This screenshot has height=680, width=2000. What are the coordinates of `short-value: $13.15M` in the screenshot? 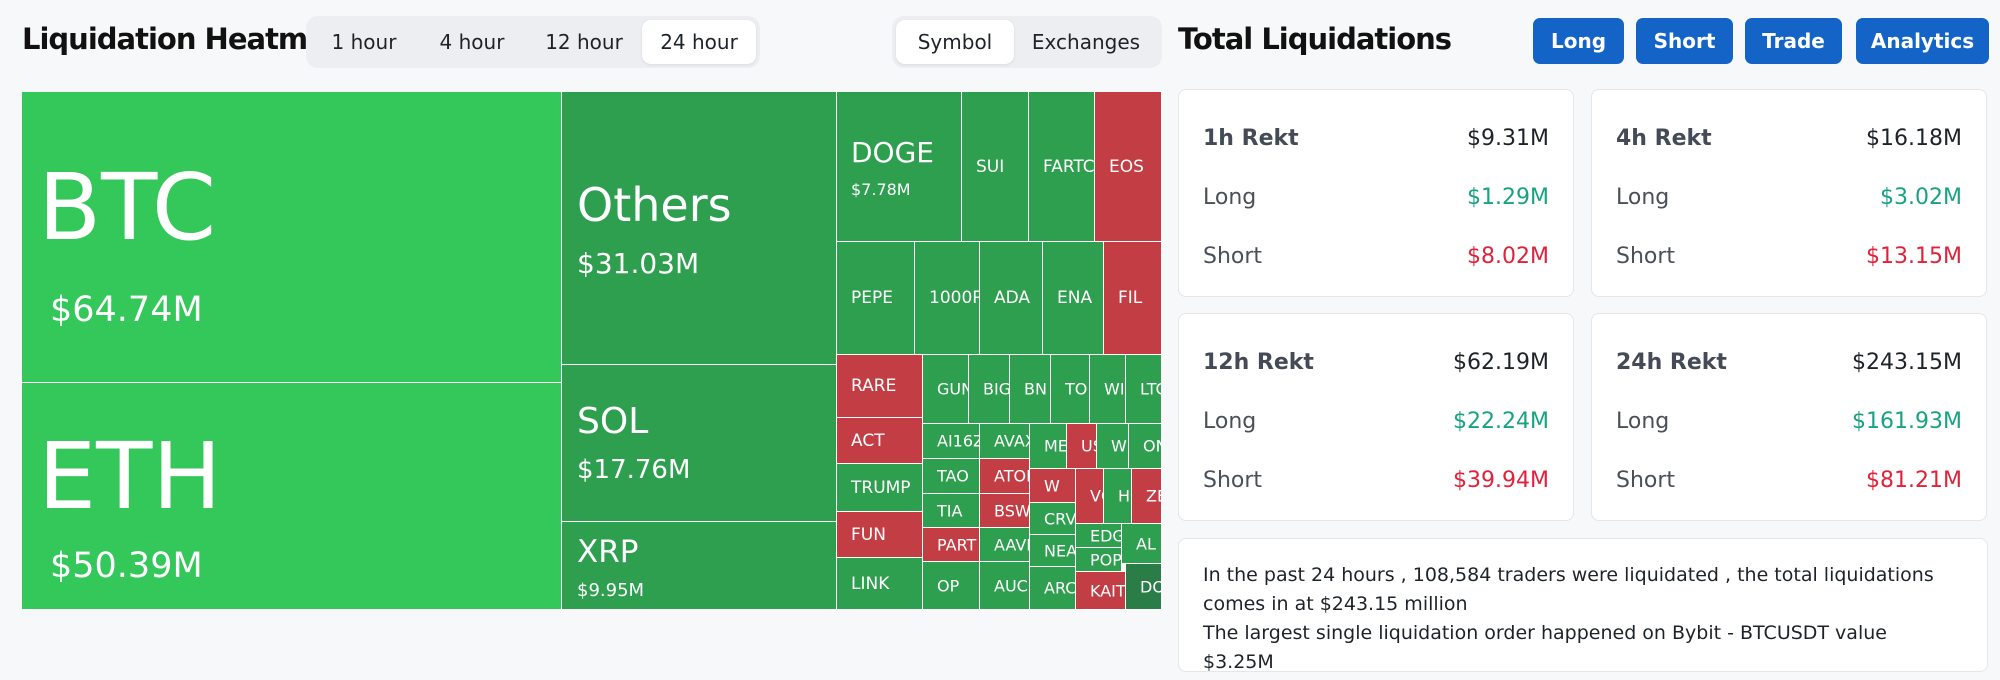 It's located at (1914, 256).